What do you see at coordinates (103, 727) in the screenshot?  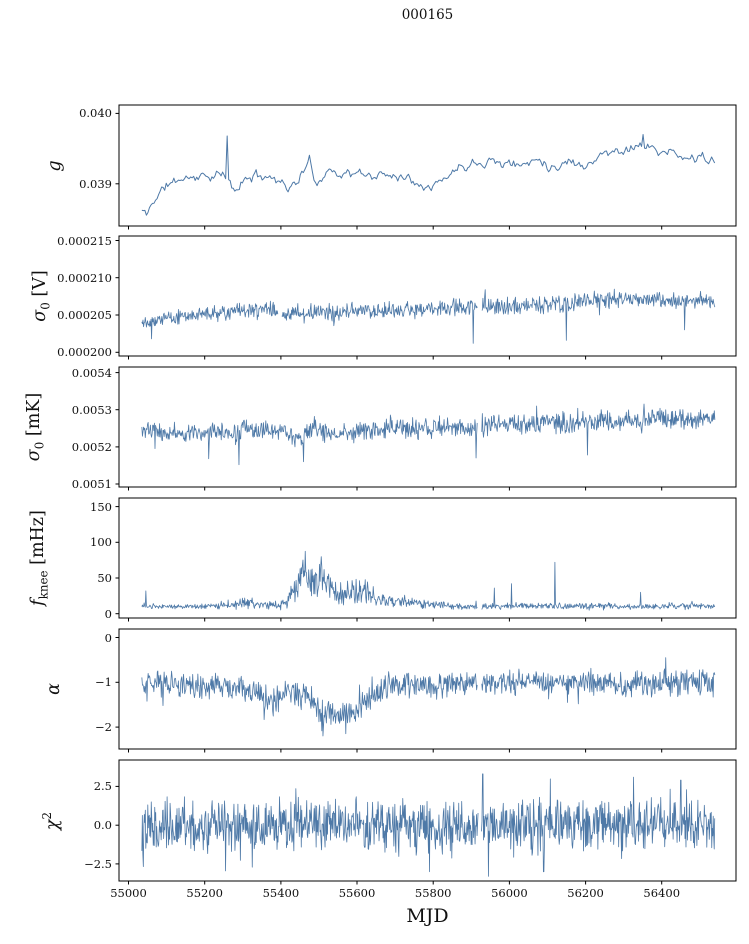 I see `y-tick-label-alpha: −2` at bounding box center [103, 727].